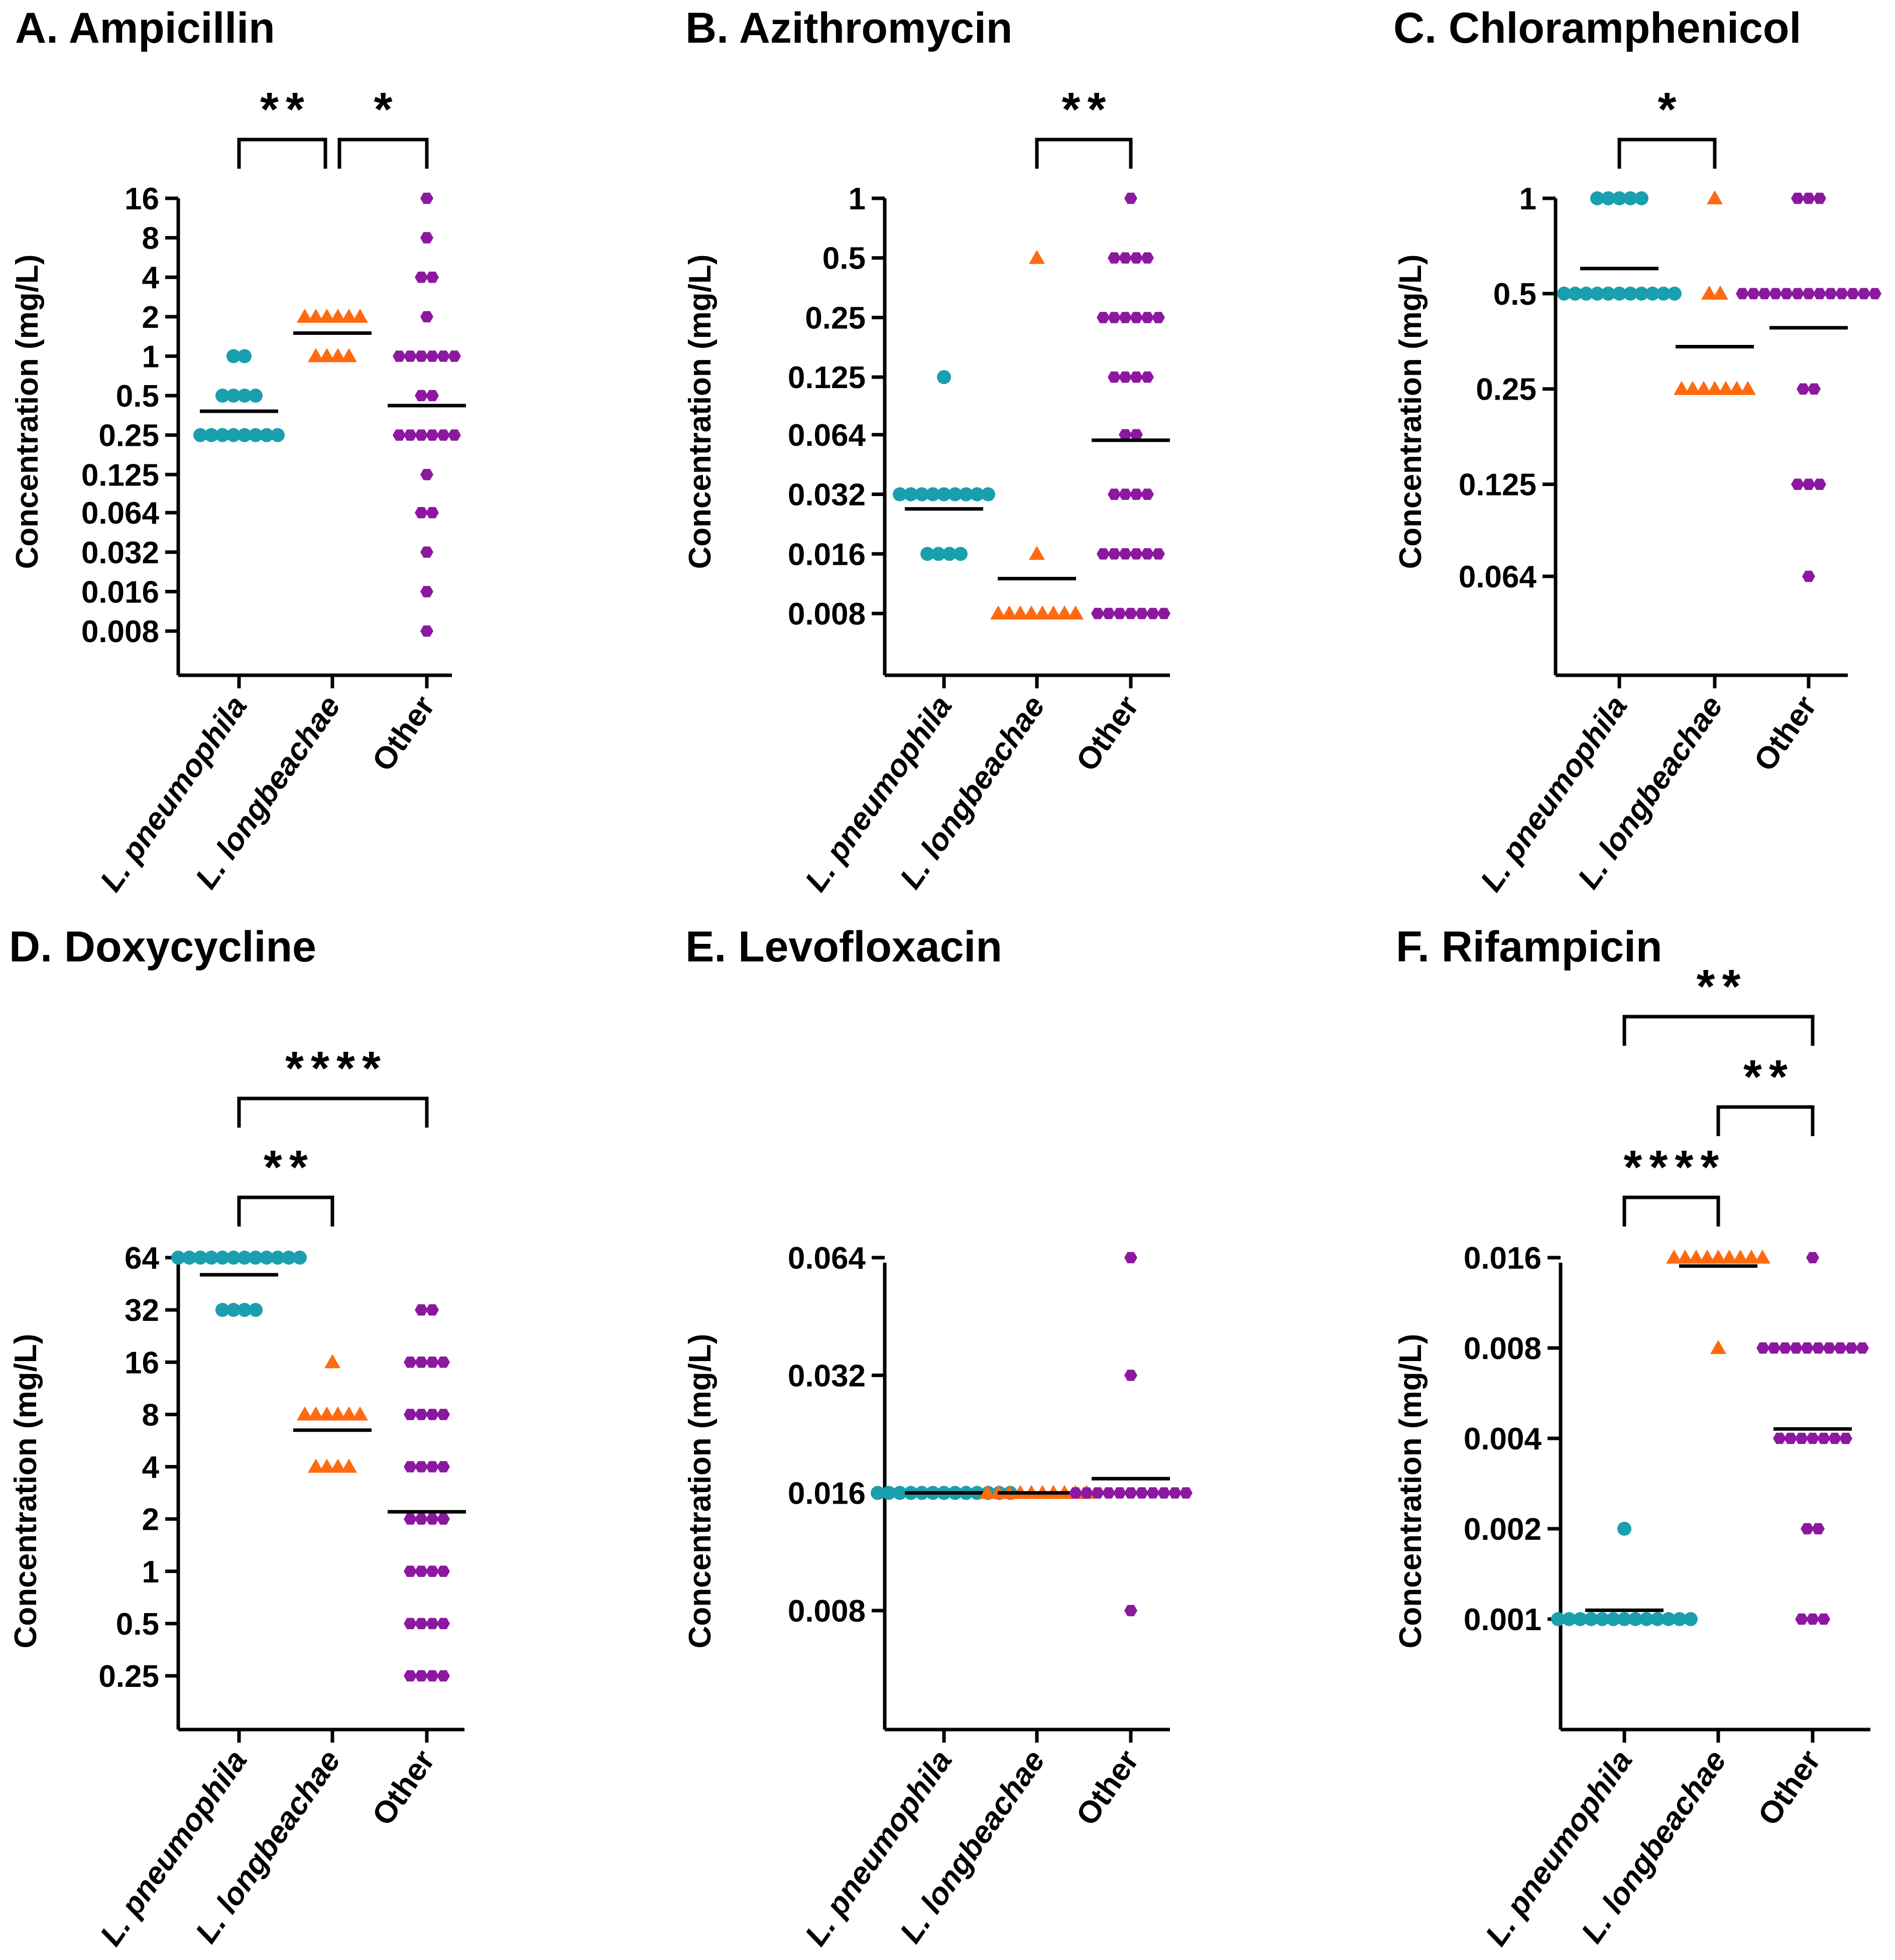  Describe the element at coordinates (836, 1435) in the screenshot. I see `y-tick-labels: 0.064 0.032 0.016 0.008` at that location.